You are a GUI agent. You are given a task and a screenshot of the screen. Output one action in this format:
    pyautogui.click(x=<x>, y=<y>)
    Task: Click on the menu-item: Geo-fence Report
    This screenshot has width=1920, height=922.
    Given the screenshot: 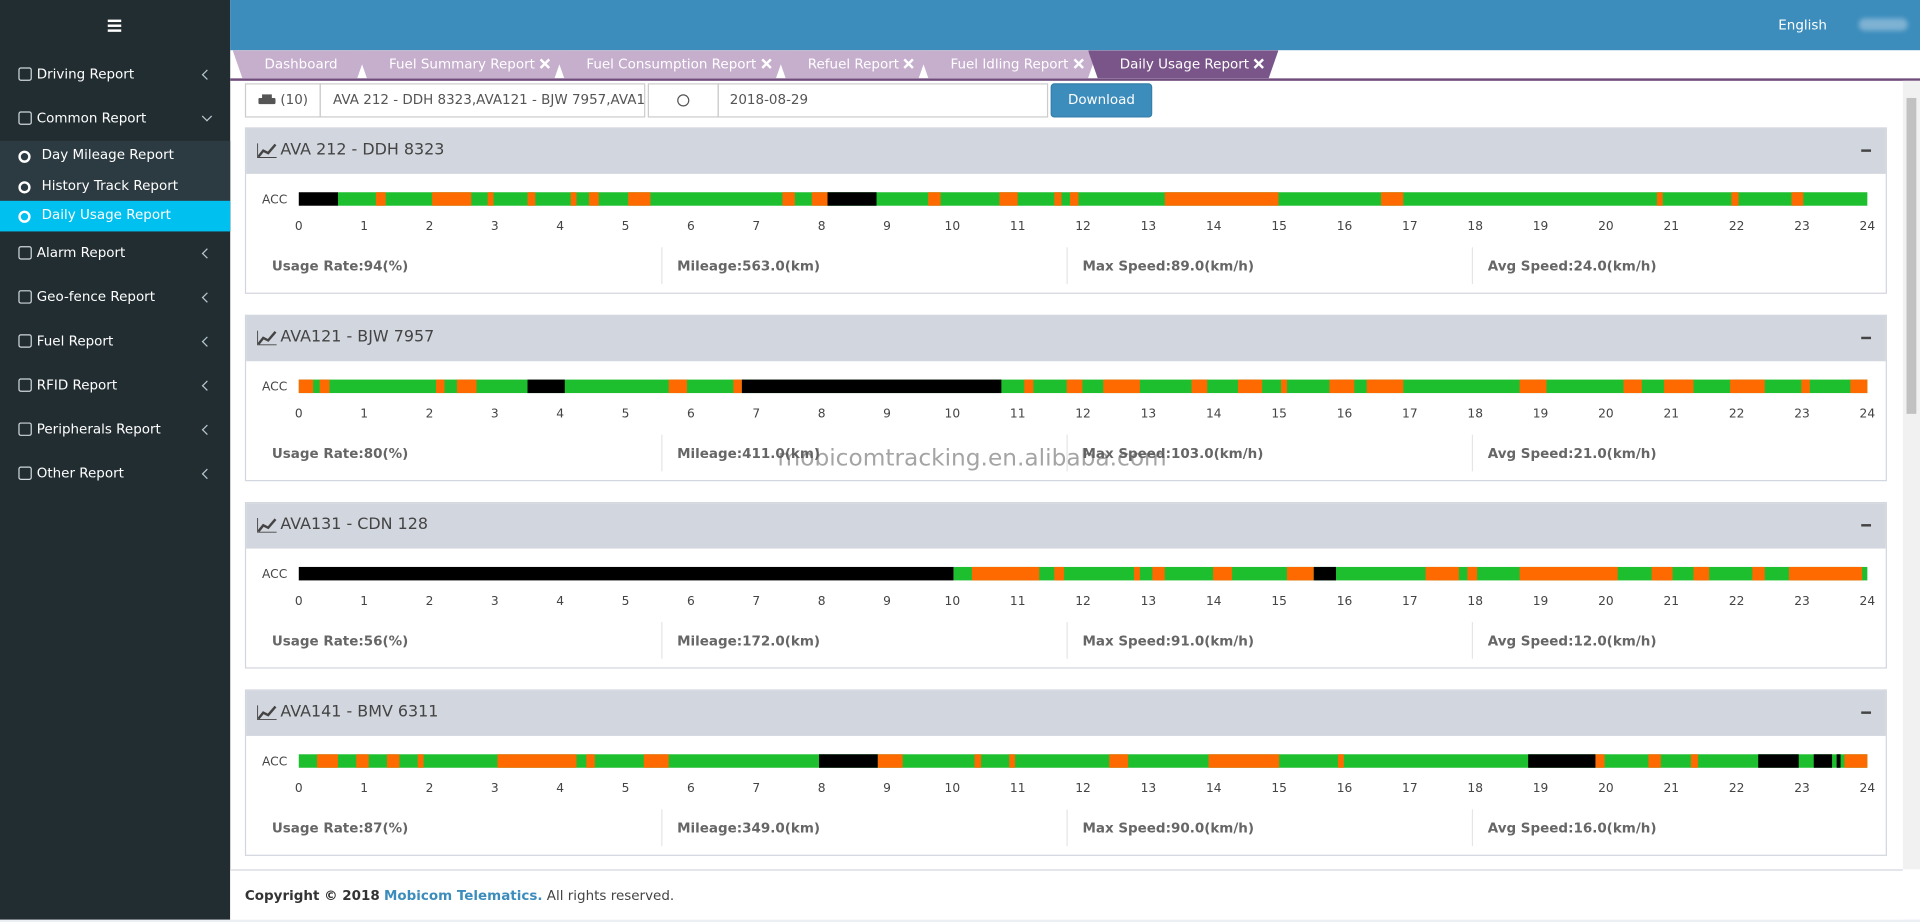 What is the action you would take?
    pyautogui.click(x=115, y=297)
    